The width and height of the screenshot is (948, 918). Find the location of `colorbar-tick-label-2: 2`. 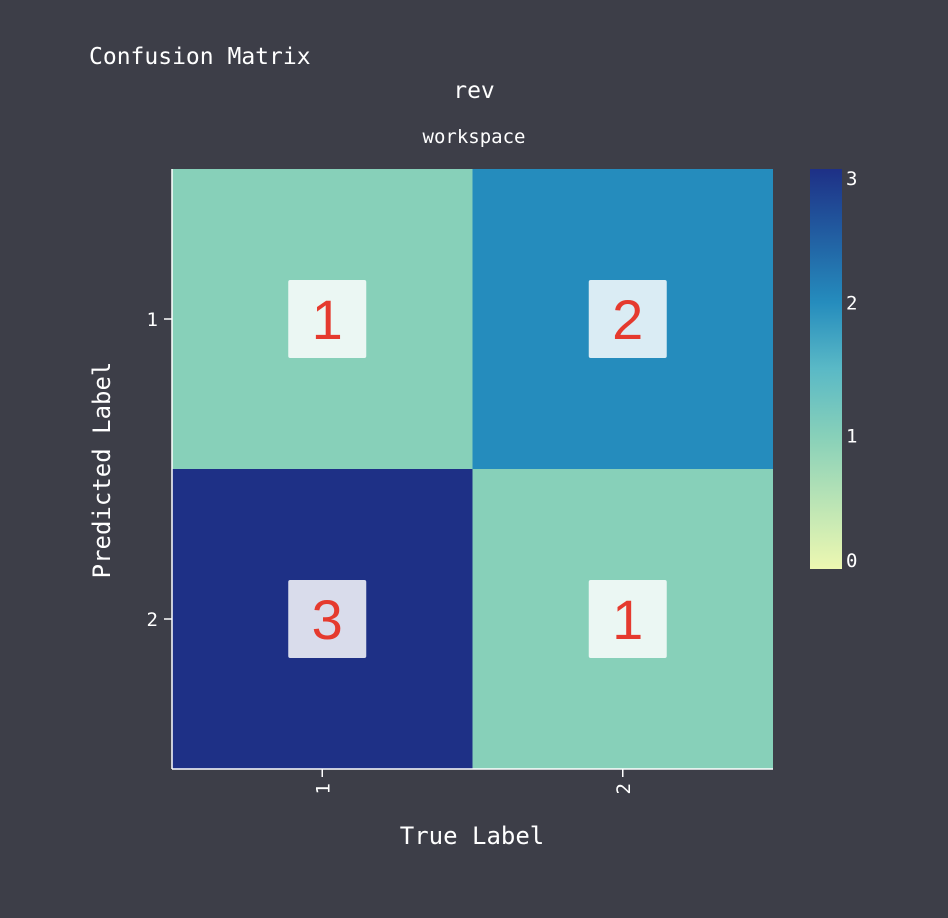

colorbar-tick-label-2: 2 is located at coordinates (851, 303).